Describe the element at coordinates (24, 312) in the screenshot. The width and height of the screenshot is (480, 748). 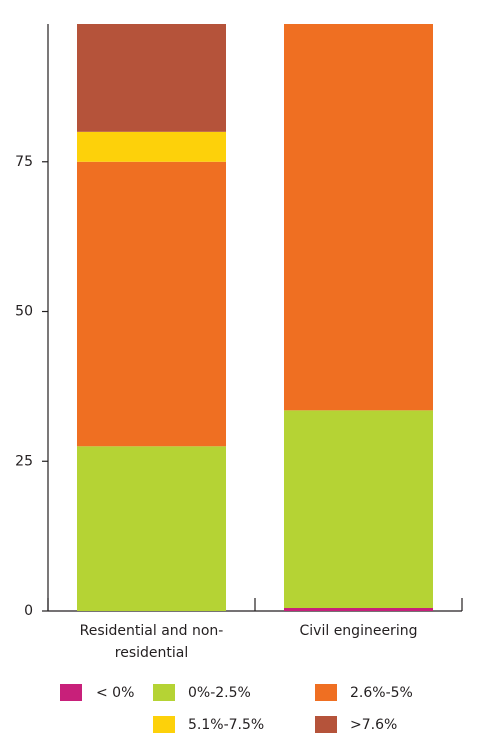
I see `y-tick-label: 50` at that location.